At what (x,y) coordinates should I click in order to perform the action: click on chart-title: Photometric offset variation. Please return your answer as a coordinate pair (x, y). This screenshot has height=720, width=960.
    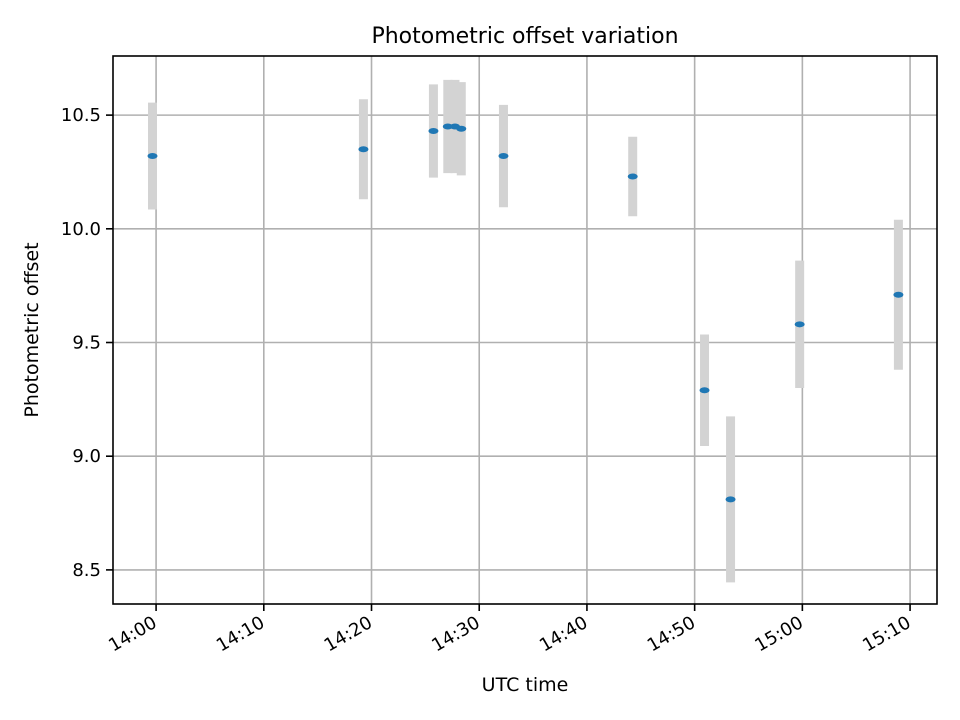
    Looking at the image, I should click on (524, 36).